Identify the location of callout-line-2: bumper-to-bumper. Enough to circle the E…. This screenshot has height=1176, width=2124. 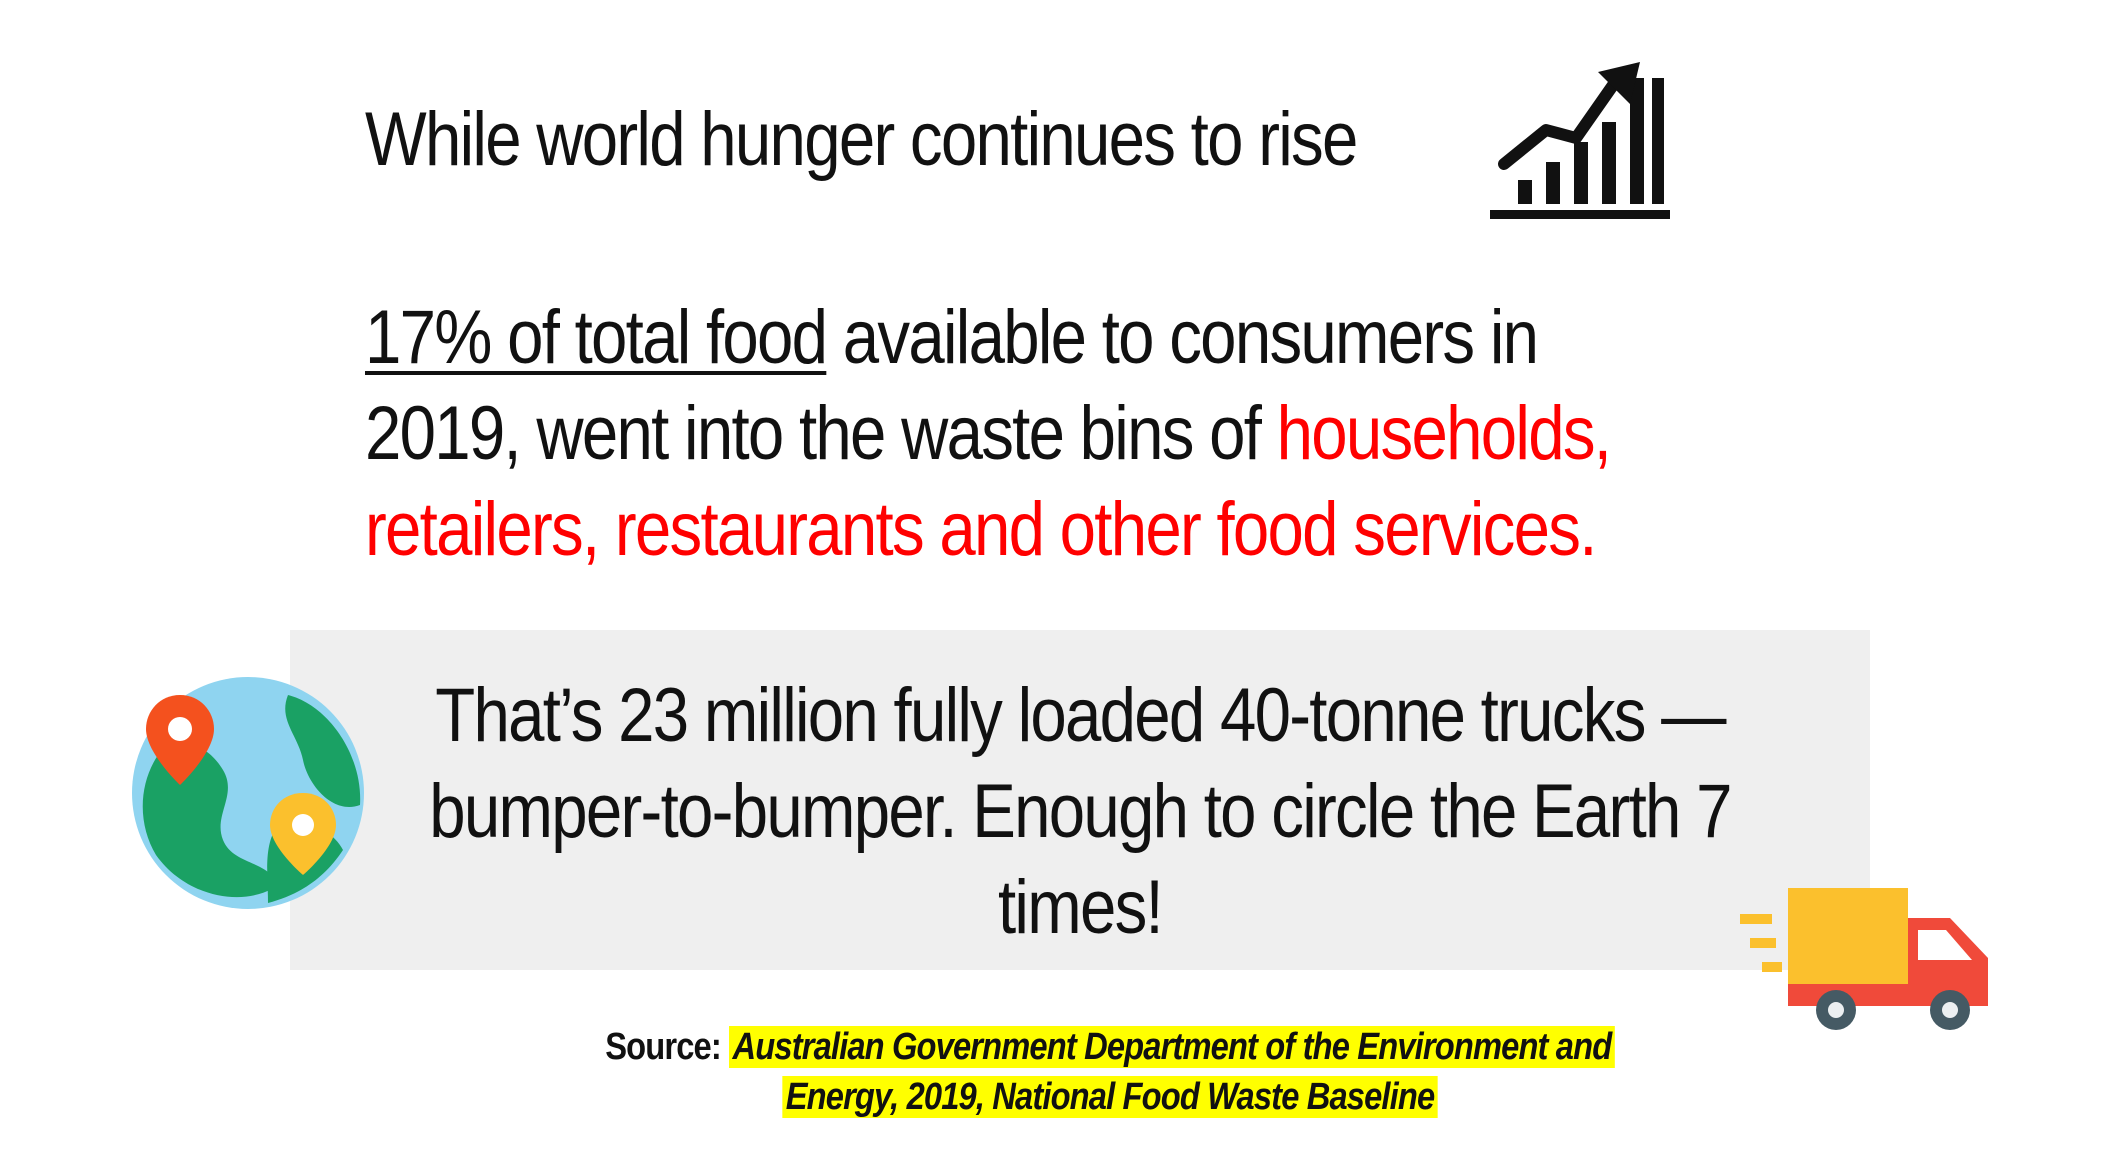
(1080, 811).